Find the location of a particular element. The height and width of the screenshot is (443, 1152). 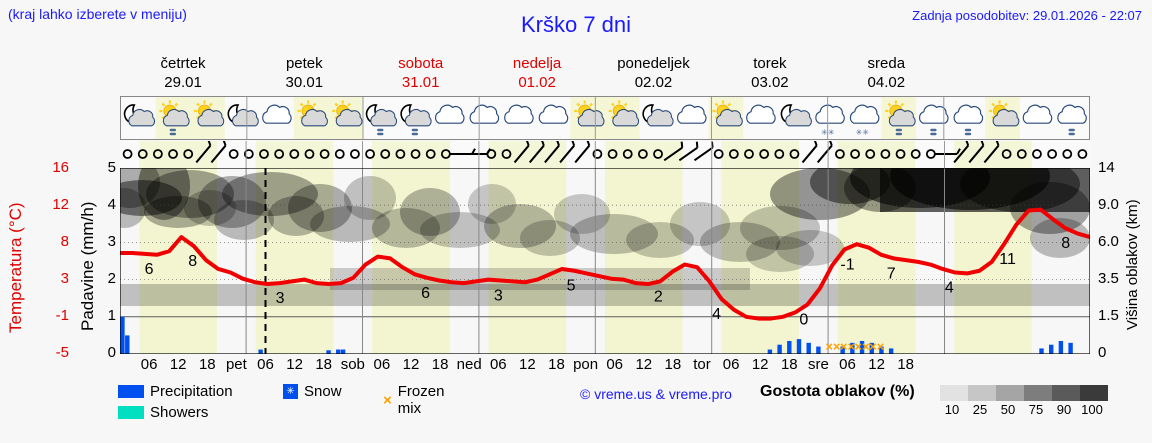

scale-number-2: 50 is located at coordinates (1008, 409).